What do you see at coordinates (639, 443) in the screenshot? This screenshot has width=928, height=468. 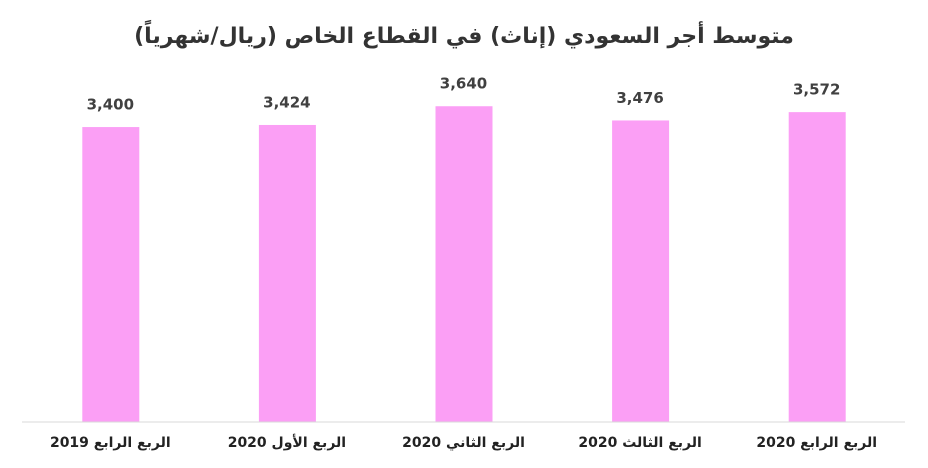 I see `x-tick-label: الربع الثالث 2020` at bounding box center [639, 443].